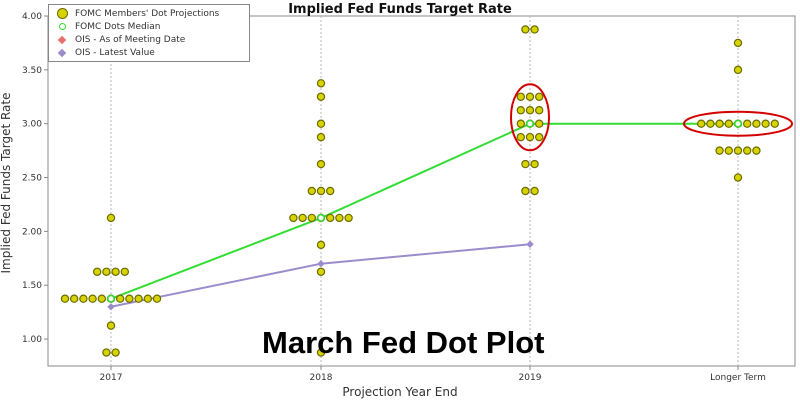  Describe the element at coordinates (62, 26) in the screenshot. I see `legend-median-marker` at that location.